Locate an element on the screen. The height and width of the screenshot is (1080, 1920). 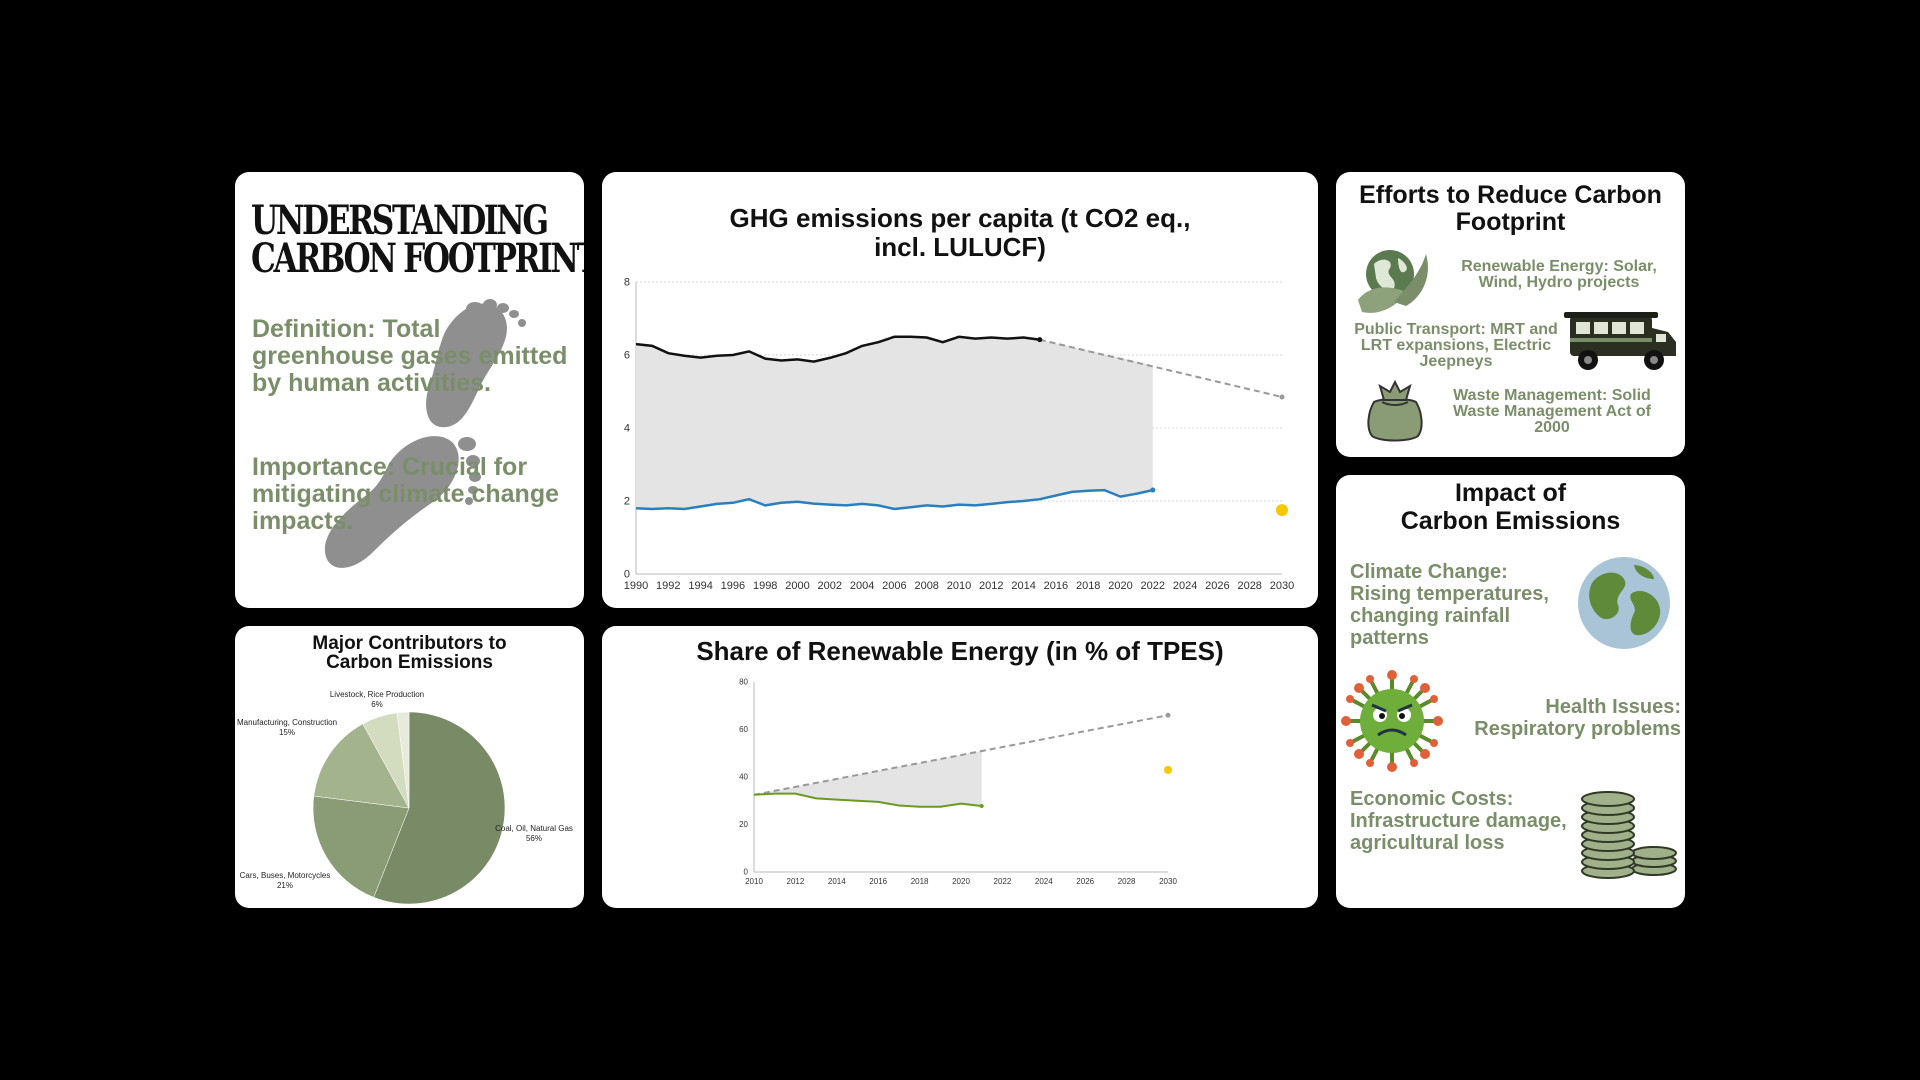
x-tick-label: 1998 is located at coordinates (765, 586).